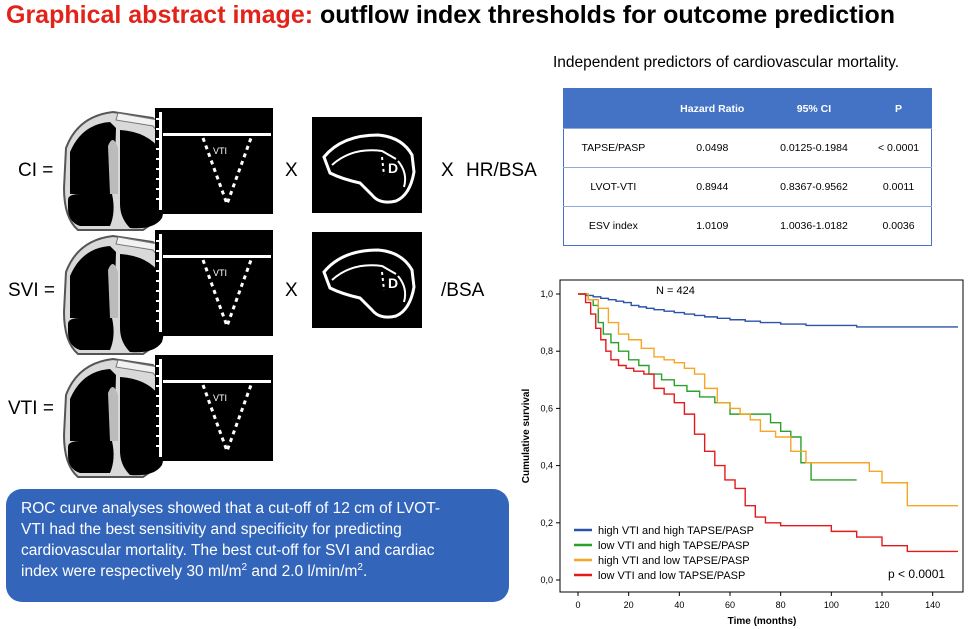 The width and height of the screenshot is (969, 629). What do you see at coordinates (757, 601) in the screenshot?
I see `x-axis-ticks: 0 20 40 60 80 100 120 140` at bounding box center [757, 601].